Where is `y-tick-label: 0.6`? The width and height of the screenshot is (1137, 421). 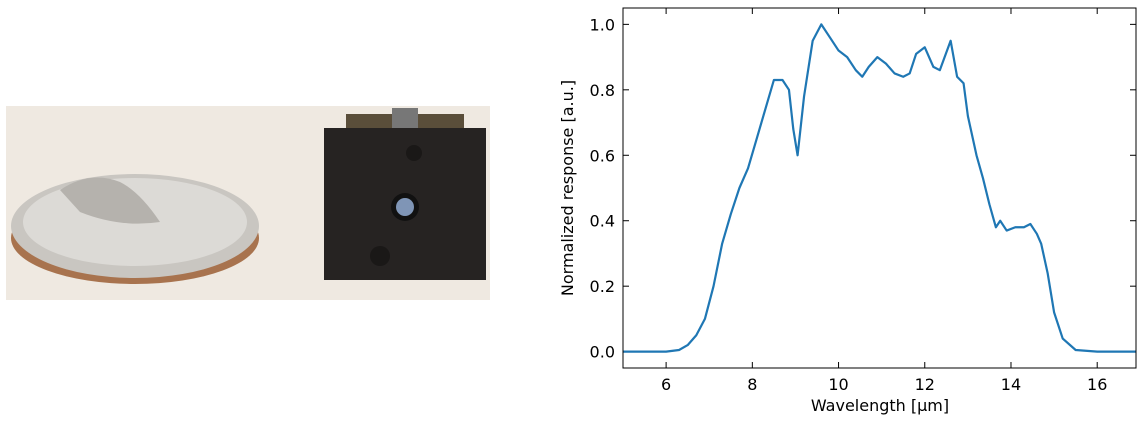
y-tick-label: 0.6 is located at coordinates (602, 155).